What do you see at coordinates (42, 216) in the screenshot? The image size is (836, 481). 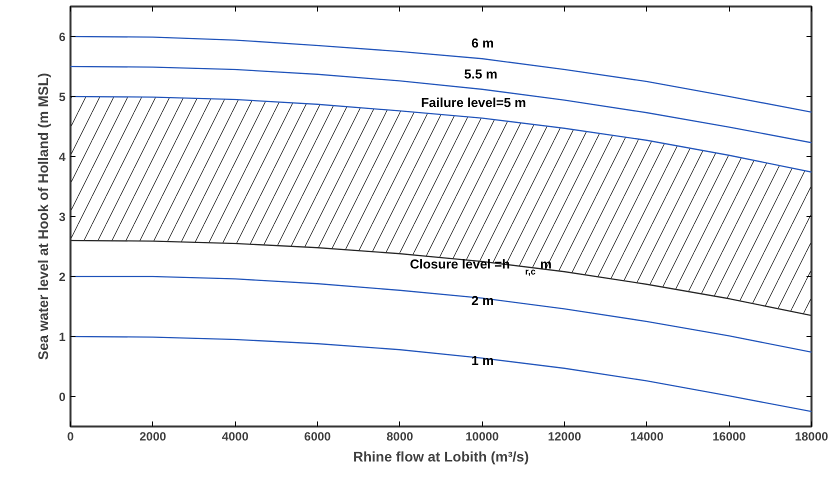 I see `y-axis-title: Sea water level at Hook of Holland (m MSL)` at bounding box center [42, 216].